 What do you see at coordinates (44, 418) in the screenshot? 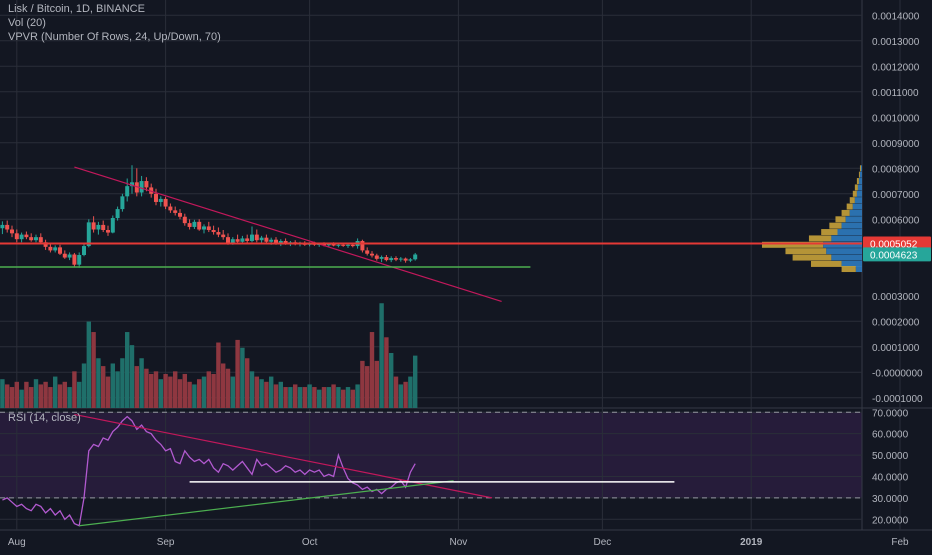
I see `rsi-indicator-label: RSI (14, close)` at bounding box center [44, 418].